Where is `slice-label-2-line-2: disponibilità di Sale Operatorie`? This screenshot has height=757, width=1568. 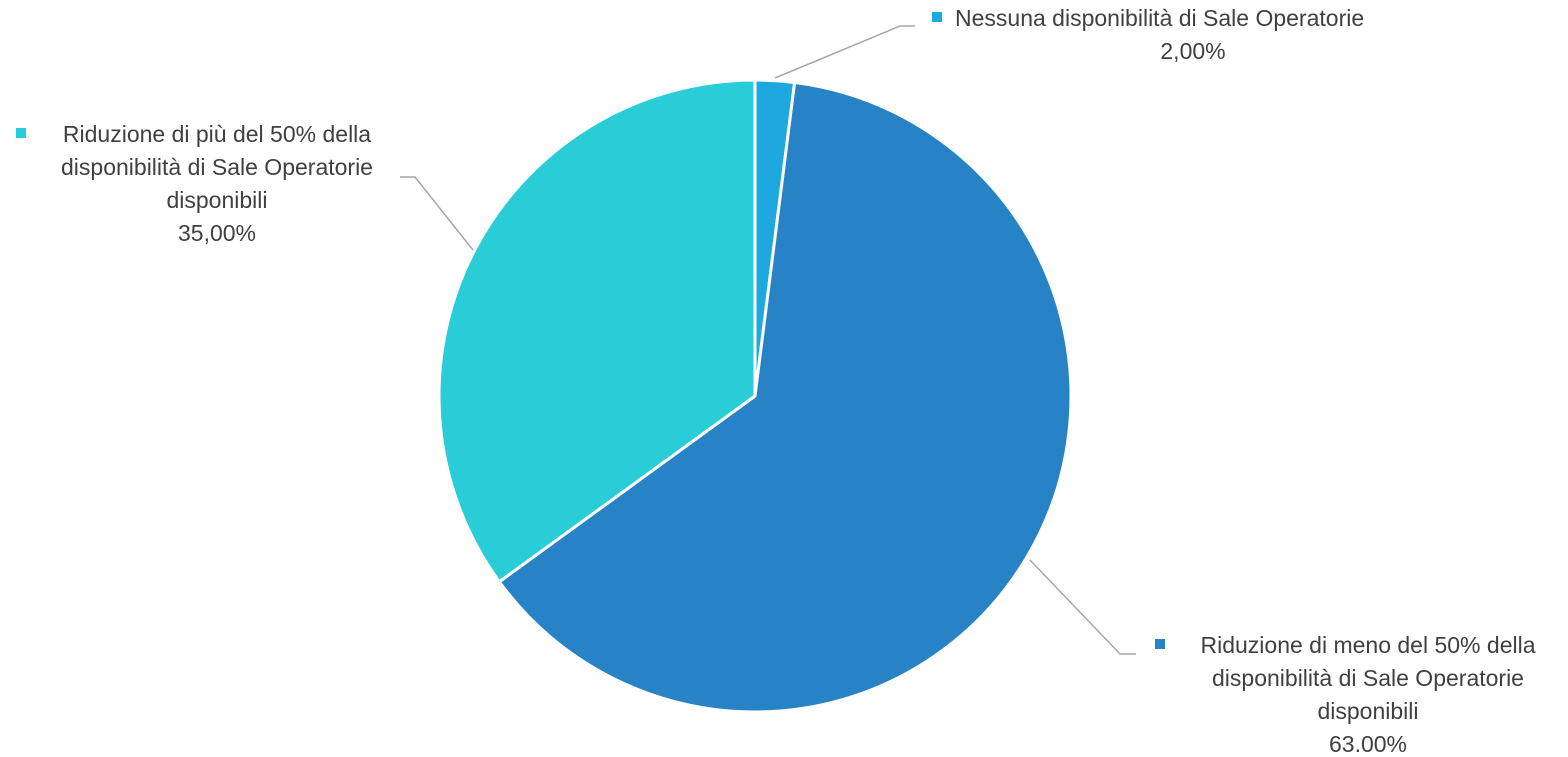 slice-label-2-line-2: disponibilità di Sale Operatorie is located at coordinates (1368, 678).